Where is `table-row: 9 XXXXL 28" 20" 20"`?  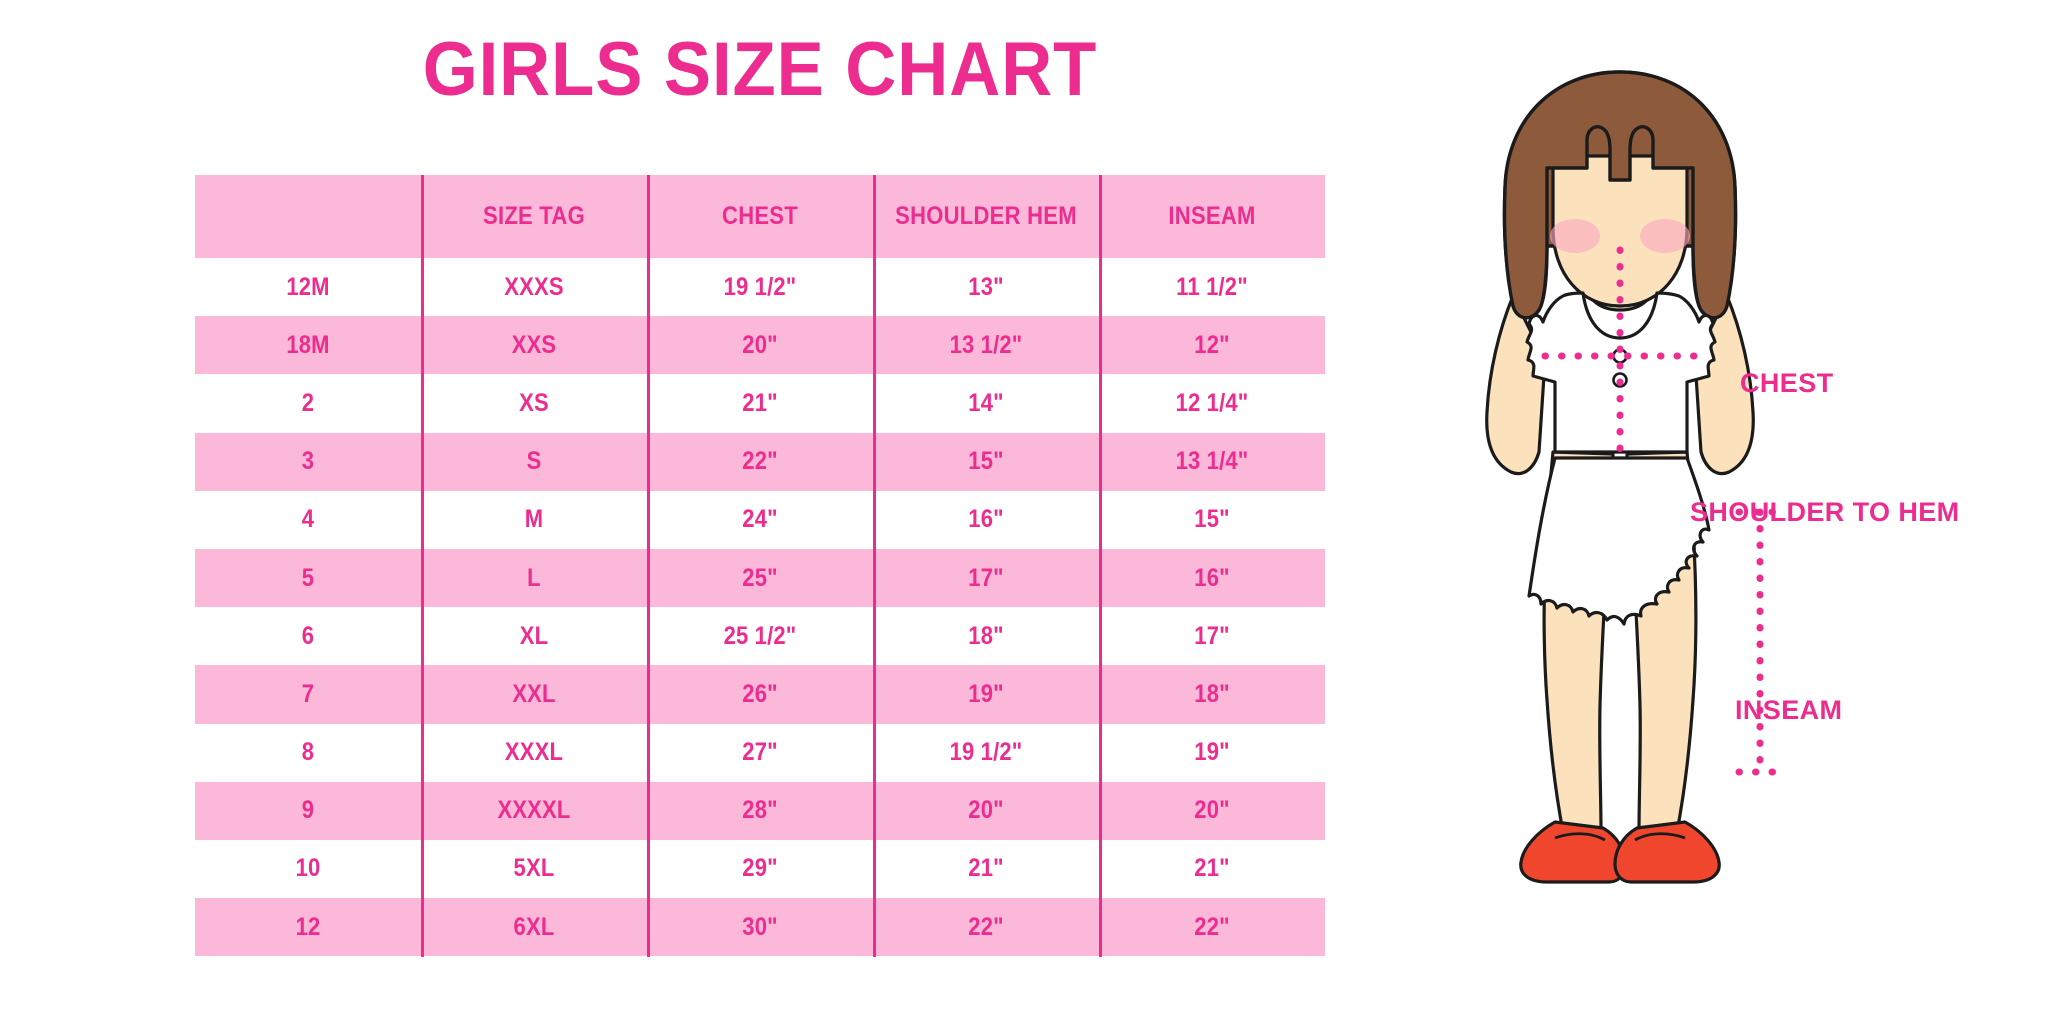
table-row: 9 XXXXL 28" 20" 20" is located at coordinates (760, 810).